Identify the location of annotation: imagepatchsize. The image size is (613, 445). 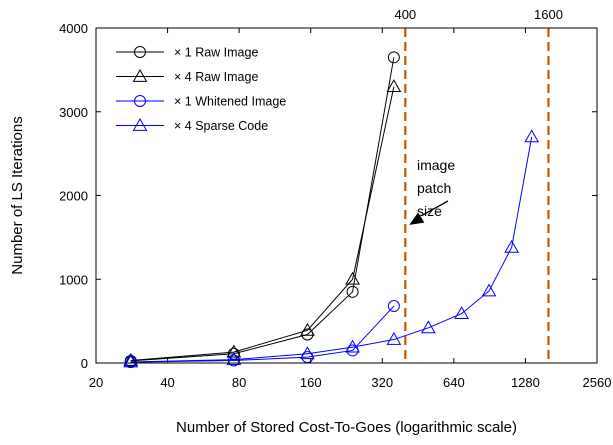
(432, 191).